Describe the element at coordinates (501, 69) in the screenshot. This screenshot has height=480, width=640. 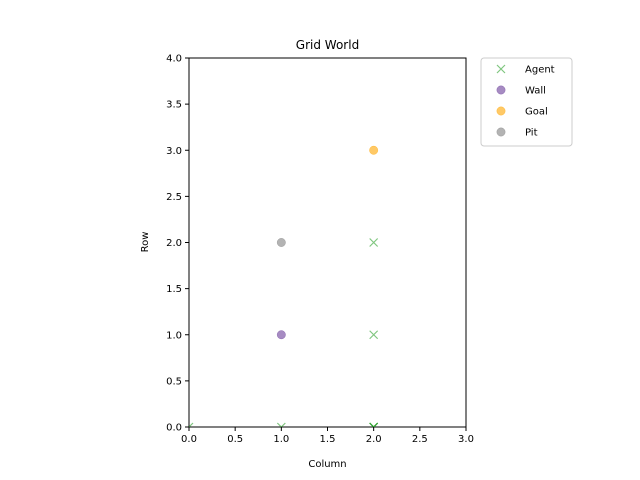
I see `agent-legend-marker` at that location.